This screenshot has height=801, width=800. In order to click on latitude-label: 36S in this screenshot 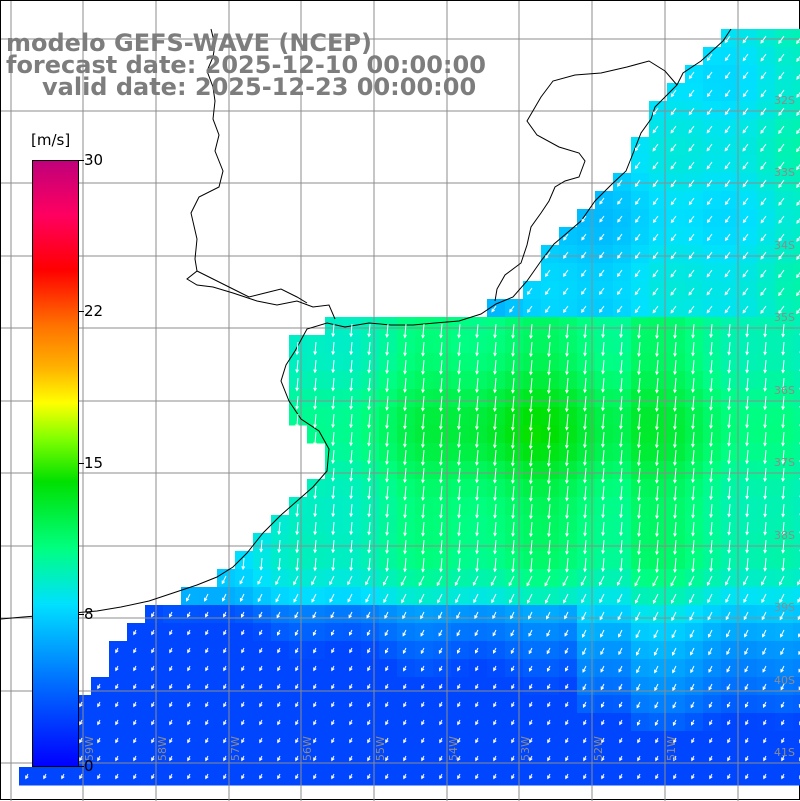, I will do `click(784, 390)`.